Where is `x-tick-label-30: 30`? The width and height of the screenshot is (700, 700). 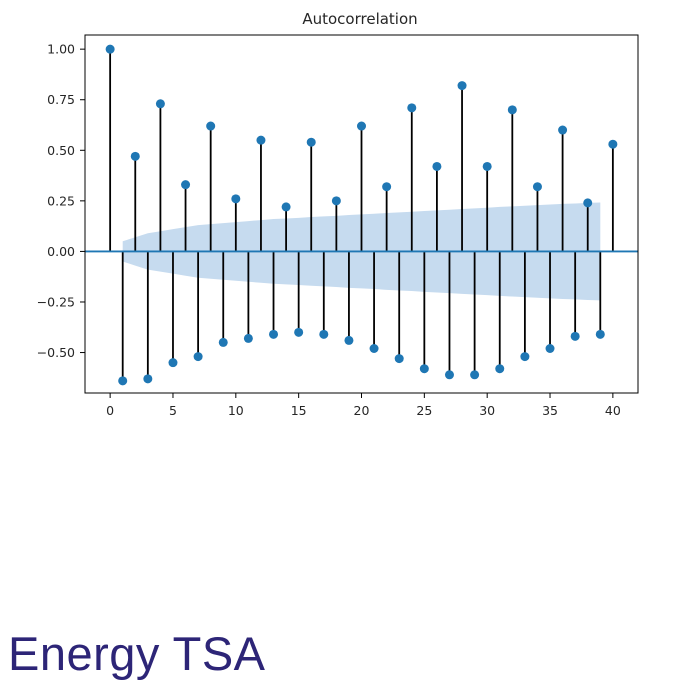 x-tick-label-30: 30 is located at coordinates (487, 410).